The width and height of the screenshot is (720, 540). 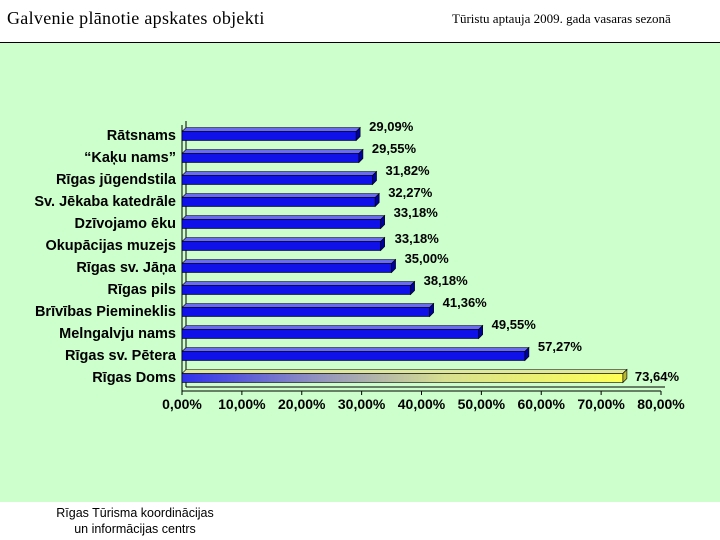 I want to click on footer-line-2: un informācijas centrs, so click(x=135, y=529).